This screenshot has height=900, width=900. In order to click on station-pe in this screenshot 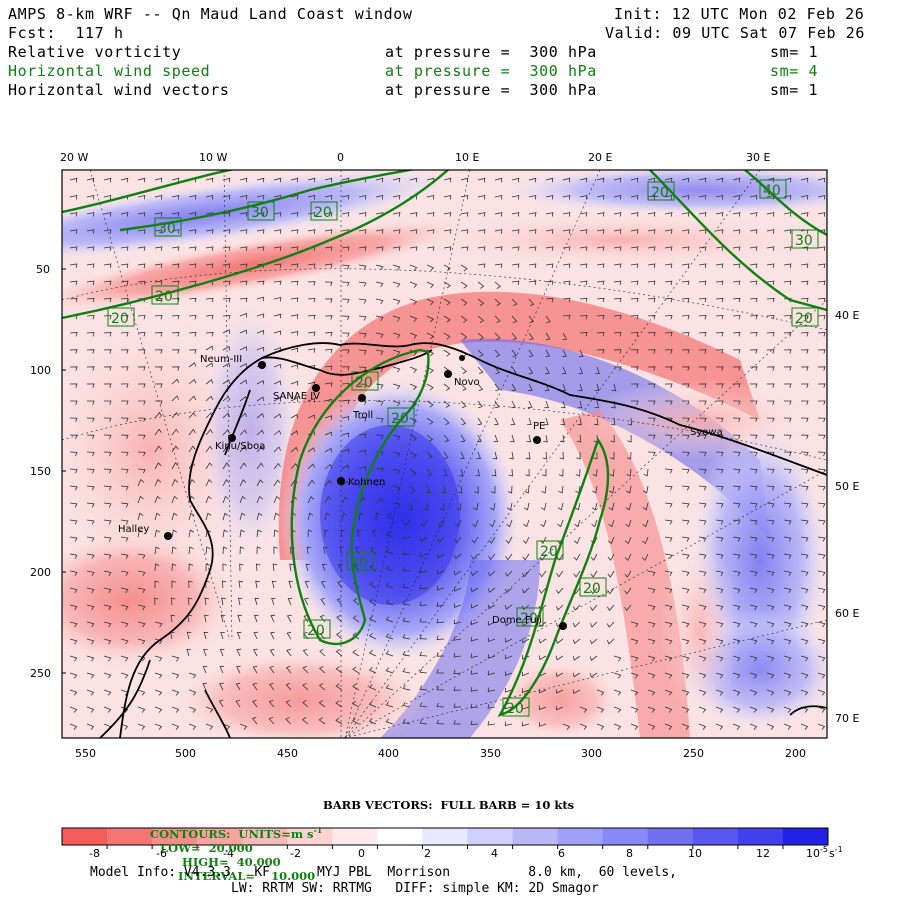, I will do `click(537, 440)`.